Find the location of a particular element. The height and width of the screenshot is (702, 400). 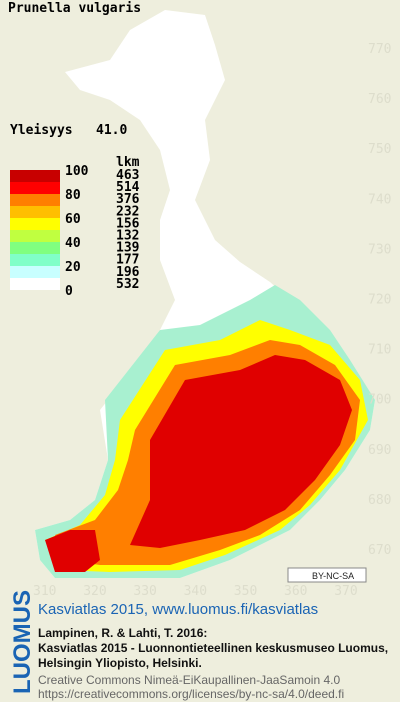

legend-level: 60 is located at coordinates (73, 219).